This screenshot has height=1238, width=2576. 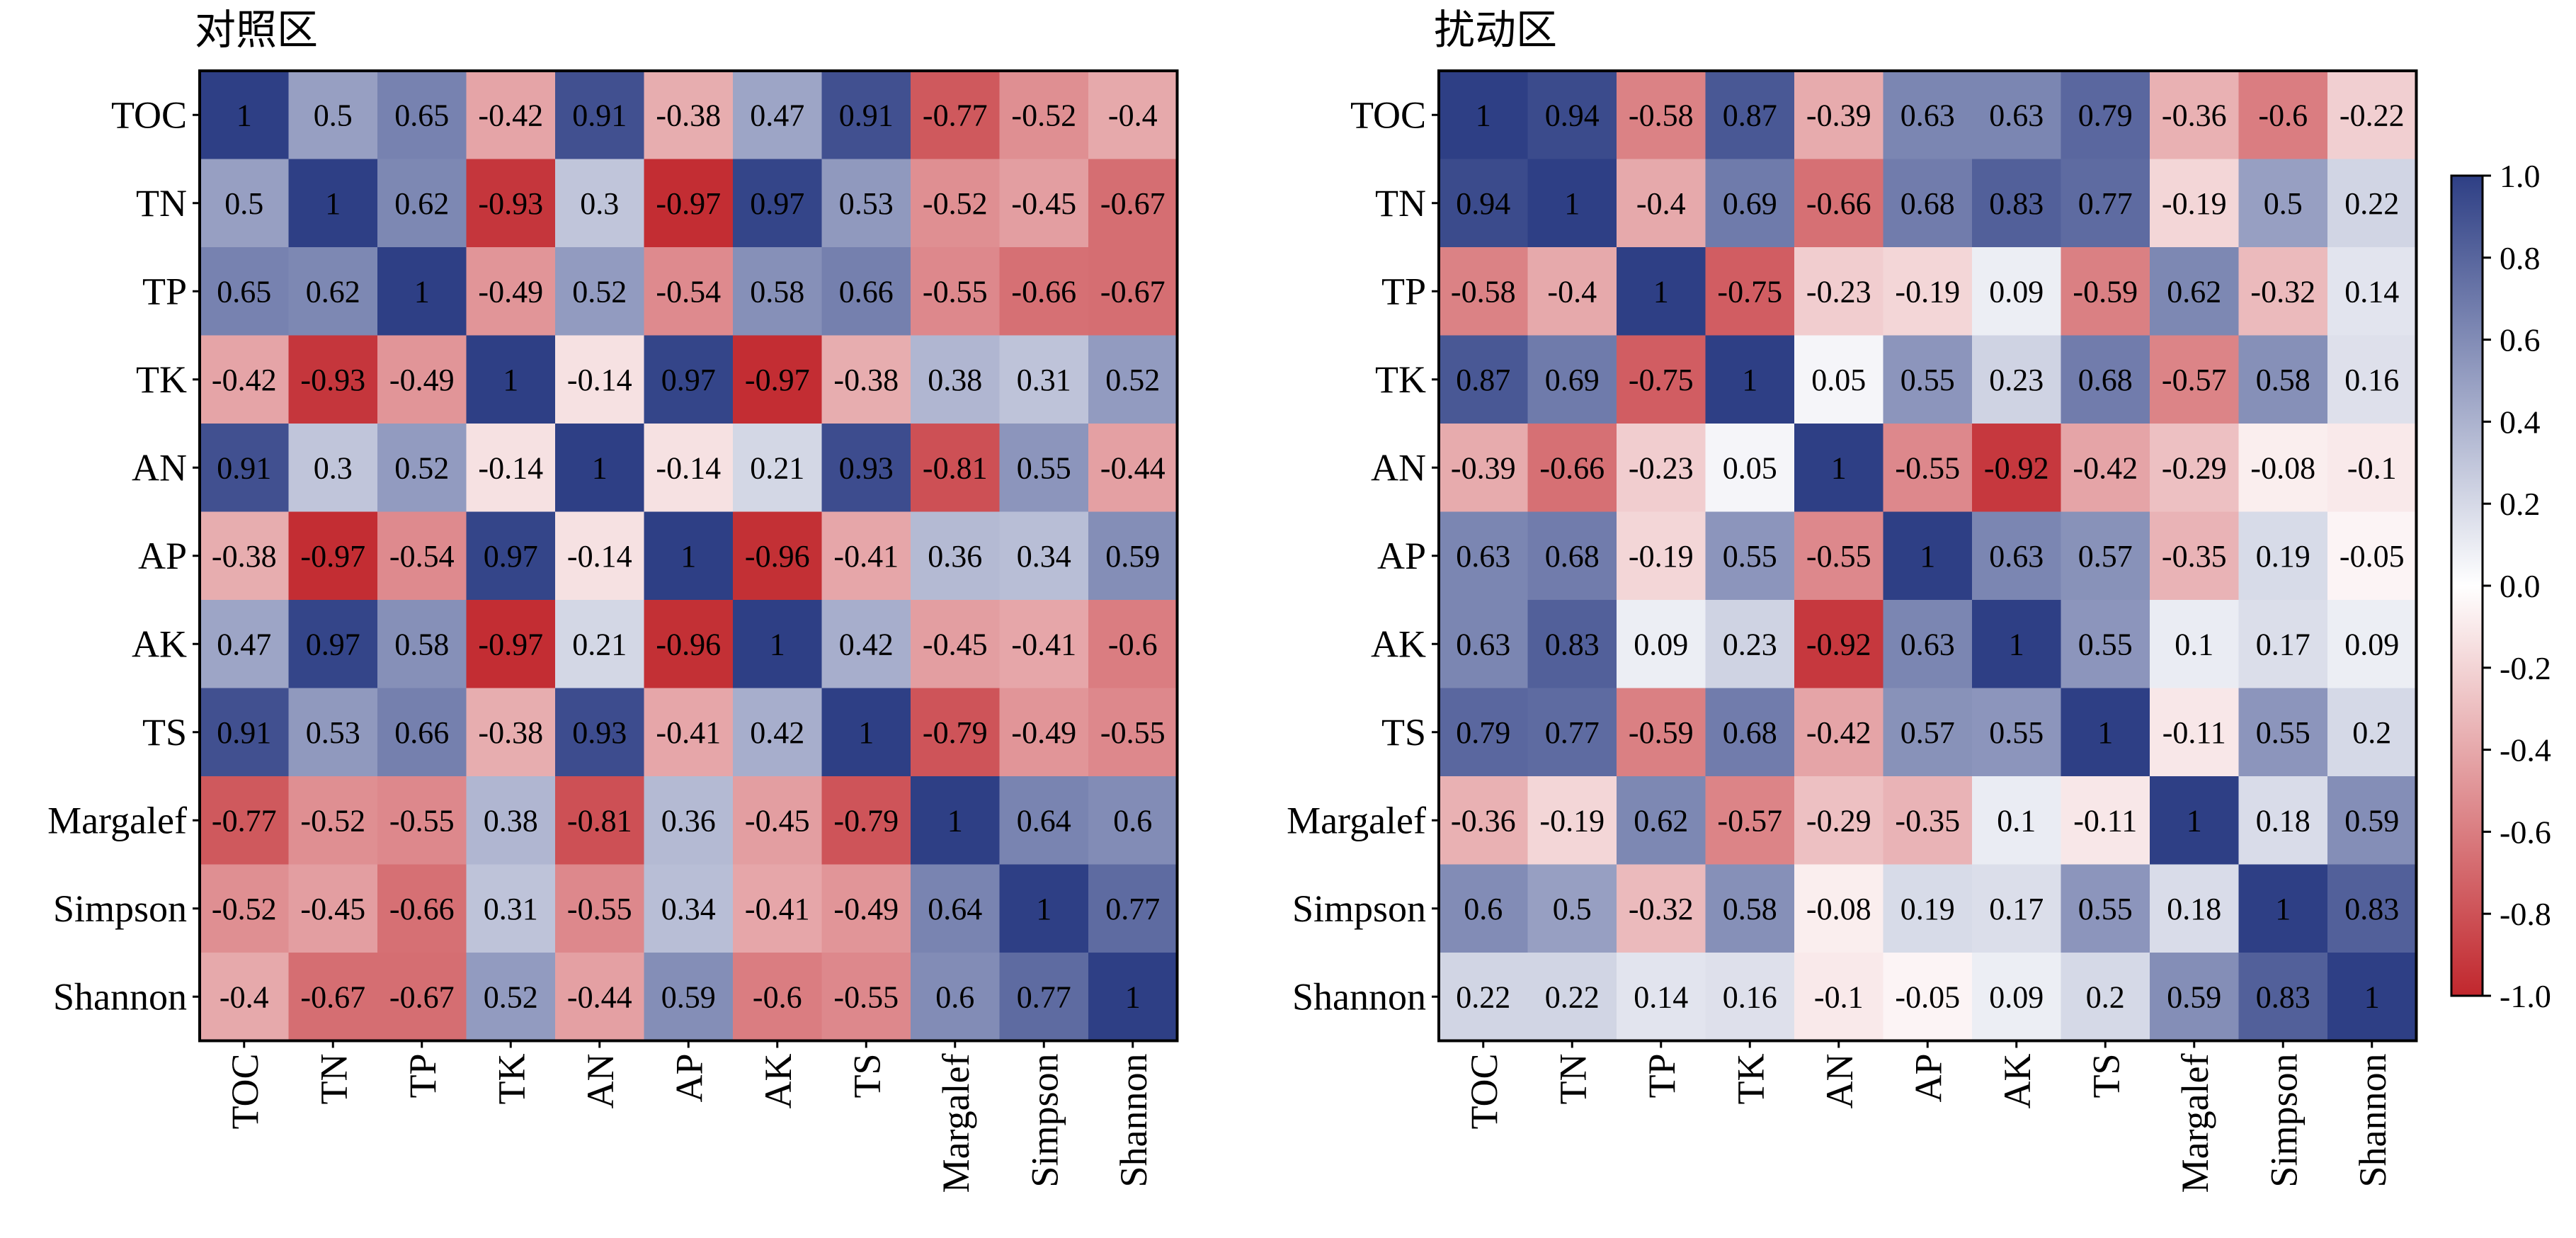 I want to click on x-tick-label: TOC, so click(x=1484, y=1092).